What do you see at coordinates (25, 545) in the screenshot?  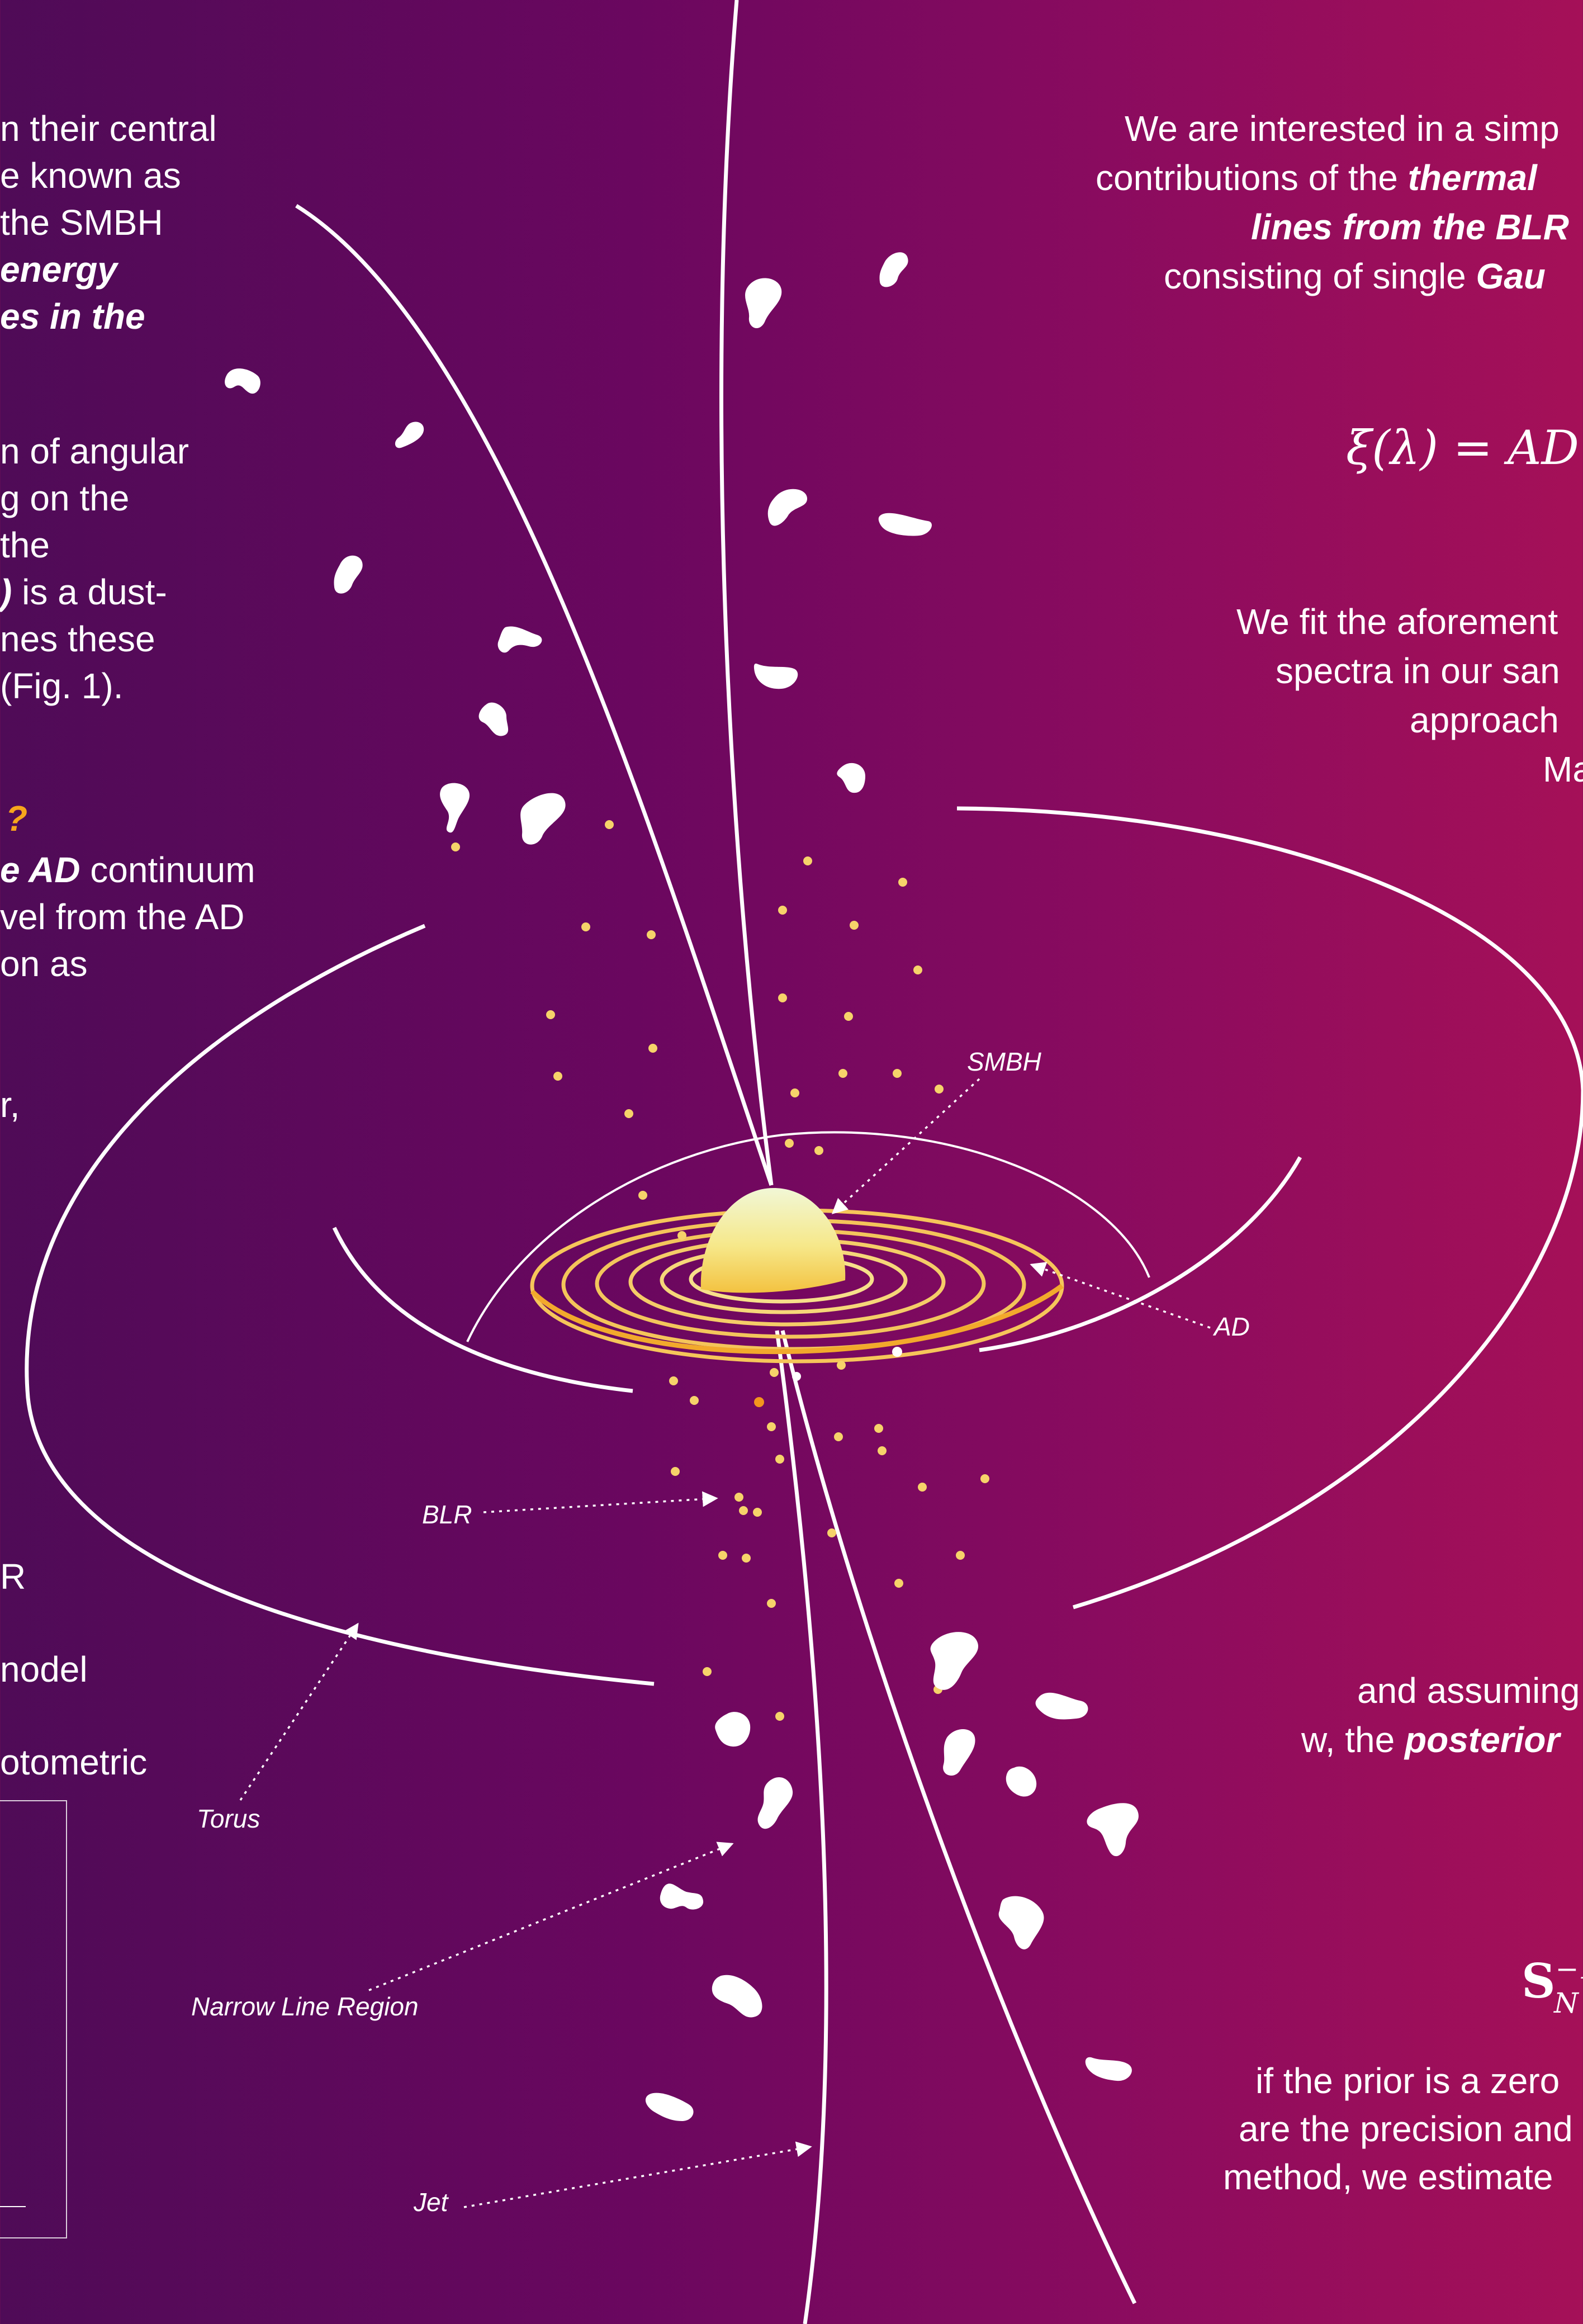 I see `left-p2-line3: the` at bounding box center [25, 545].